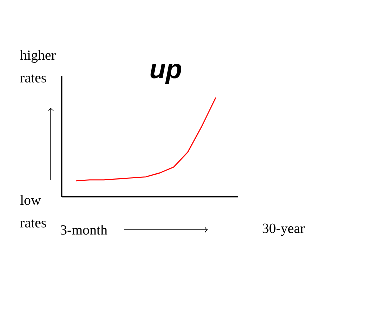 The height and width of the screenshot is (322, 390). What do you see at coordinates (38, 66) in the screenshot?
I see `text: higher rates` at bounding box center [38, 66].